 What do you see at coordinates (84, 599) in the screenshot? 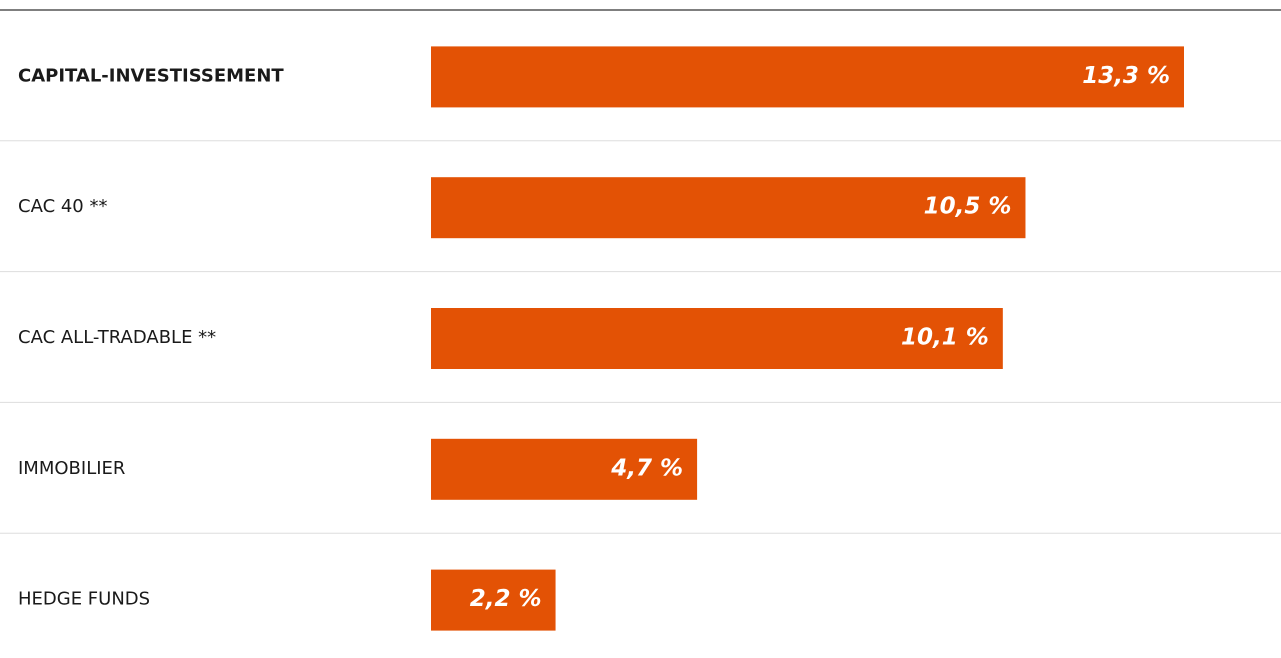
I see `category-label: HEDGE FUNDS` at bounding box center [84, 599].